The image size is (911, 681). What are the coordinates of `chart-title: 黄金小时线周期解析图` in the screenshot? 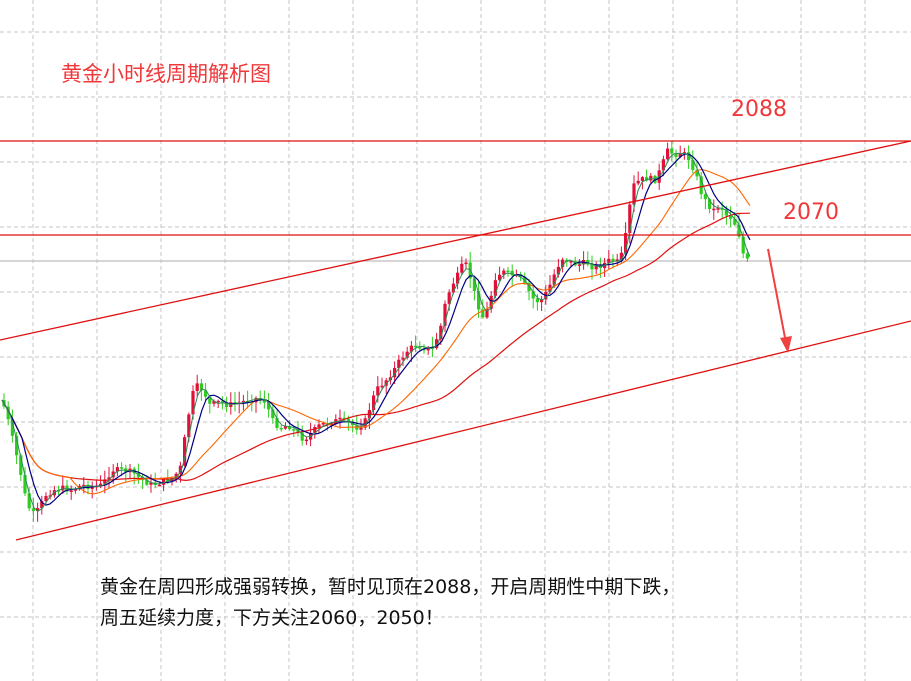 It's located at (166, 74).